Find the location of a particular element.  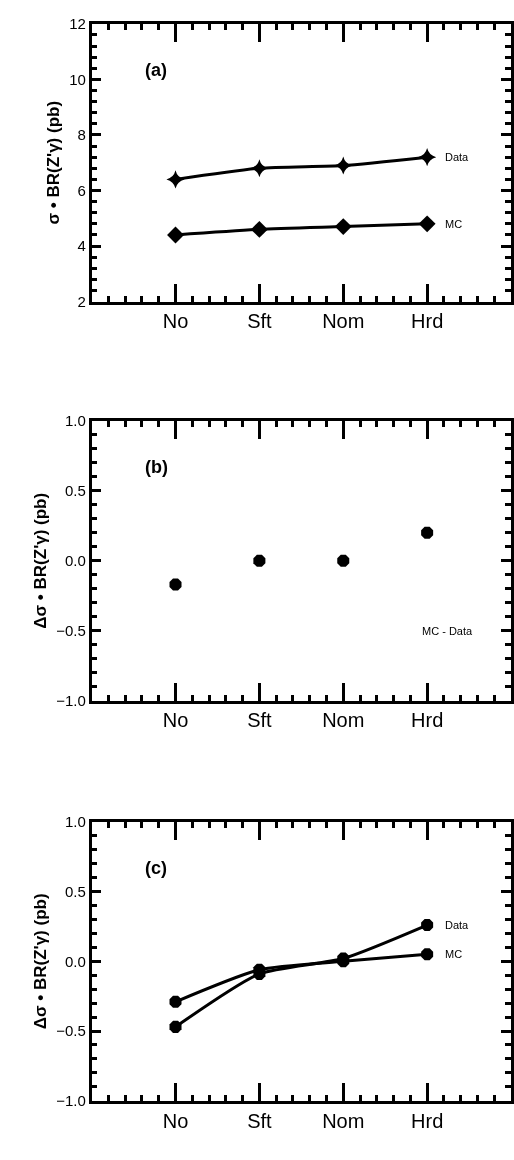

y-tick-label: 4 is located at coordinates (81, 246).